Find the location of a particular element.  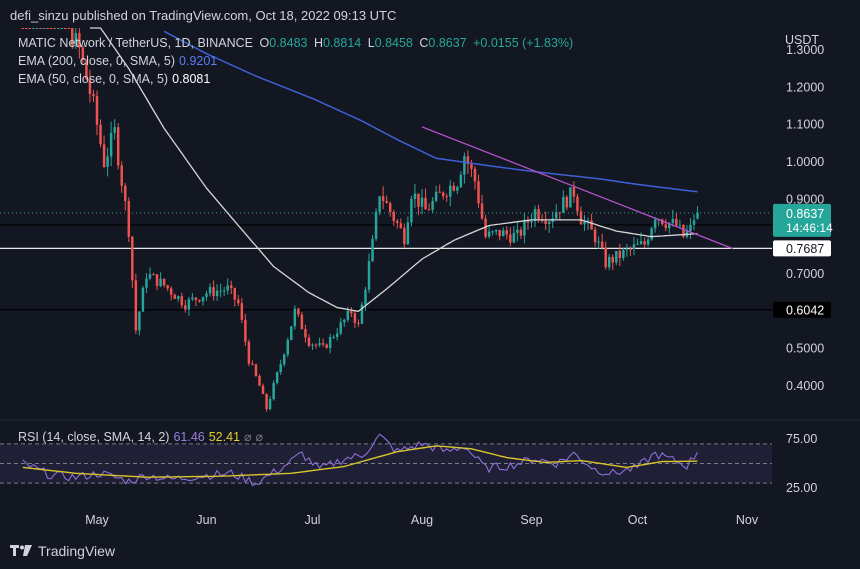

visibility-icon: ⌀ is located at coordinates (248, 437).